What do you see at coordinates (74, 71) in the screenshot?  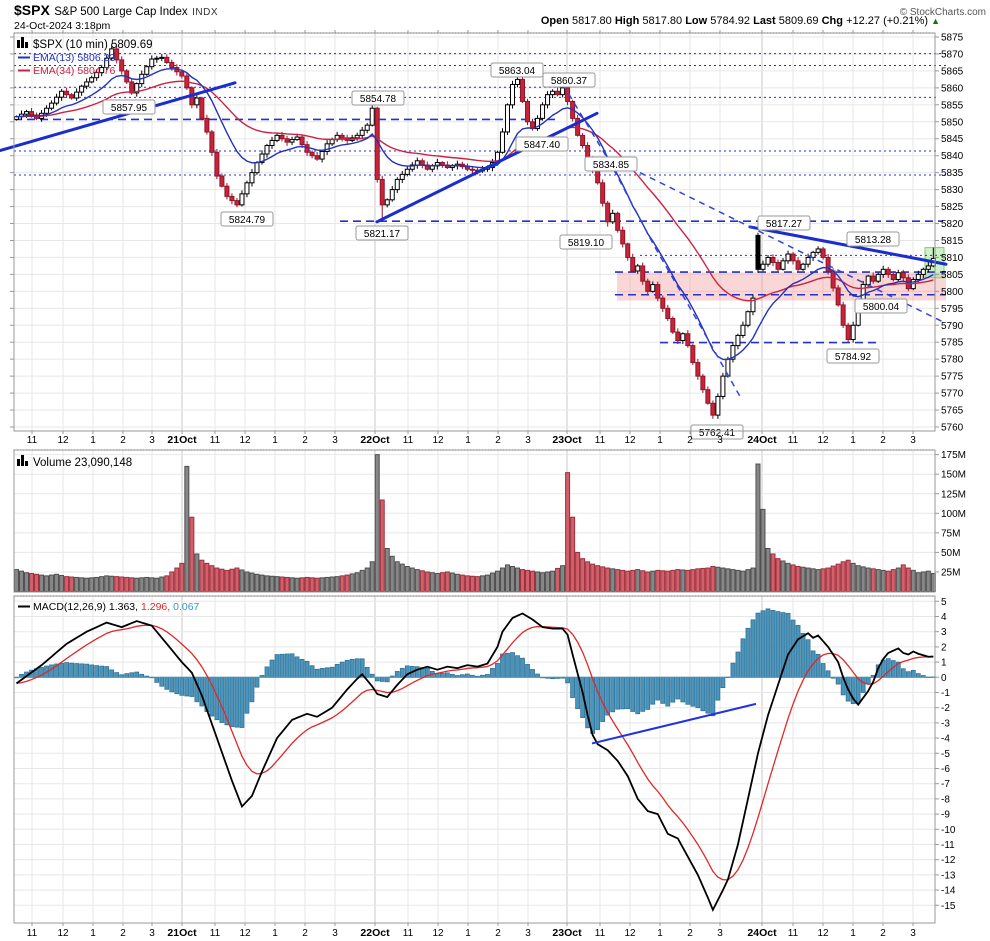 I see `ema34-legend: EMA(34) 5804.76` at bounding box center [74, 71].